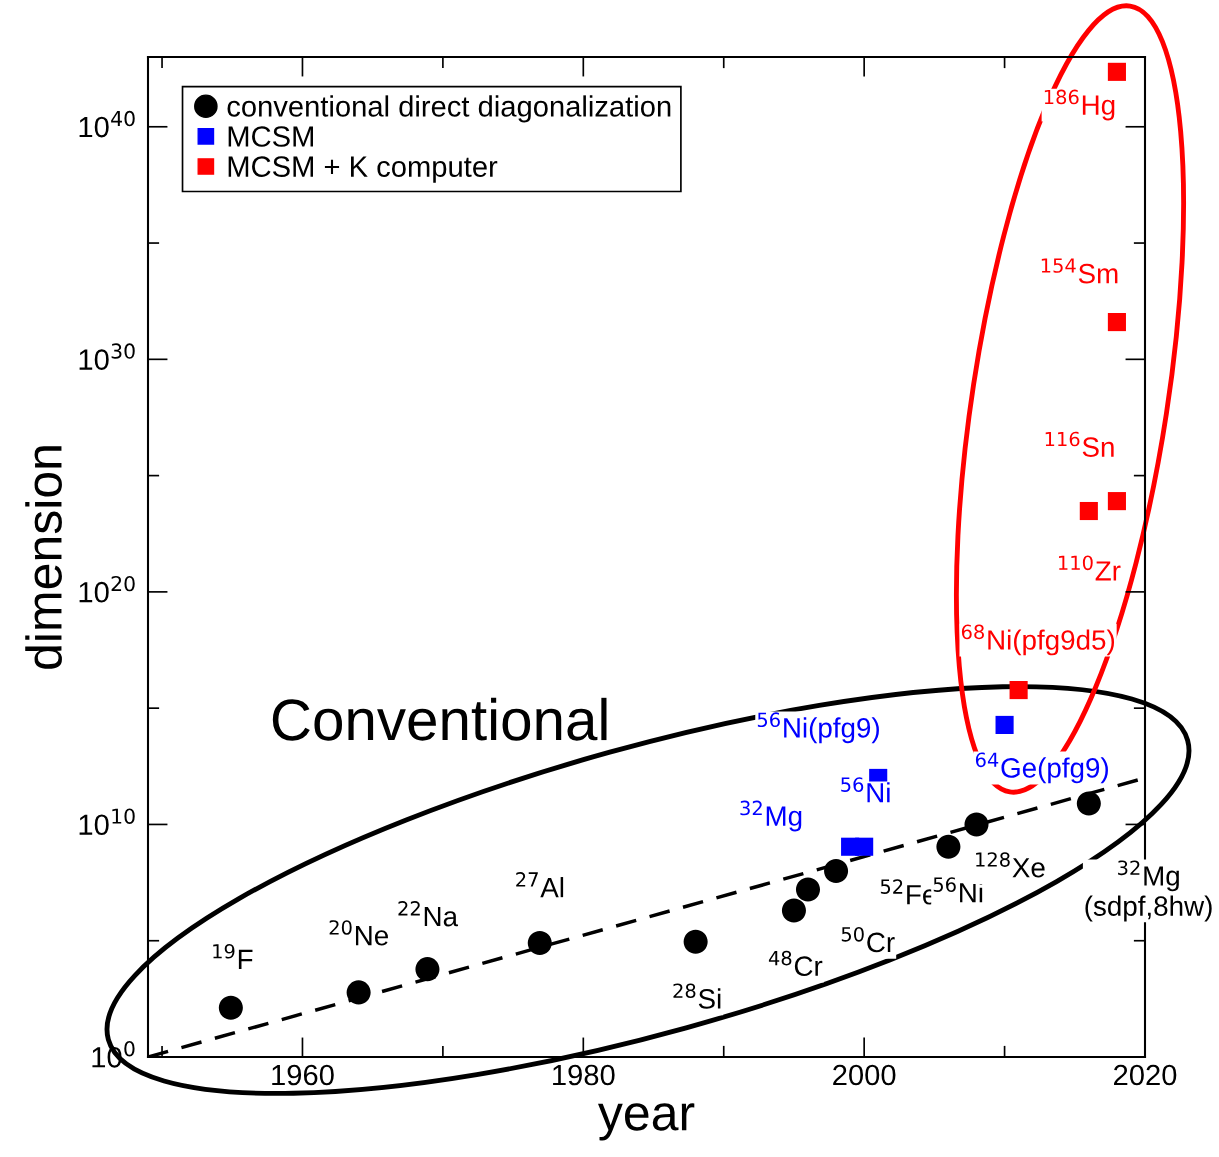 This screenshot has width=1219, height=1157. I want to click on legend-label: conventional direct diagonalization, so click(449, 109).